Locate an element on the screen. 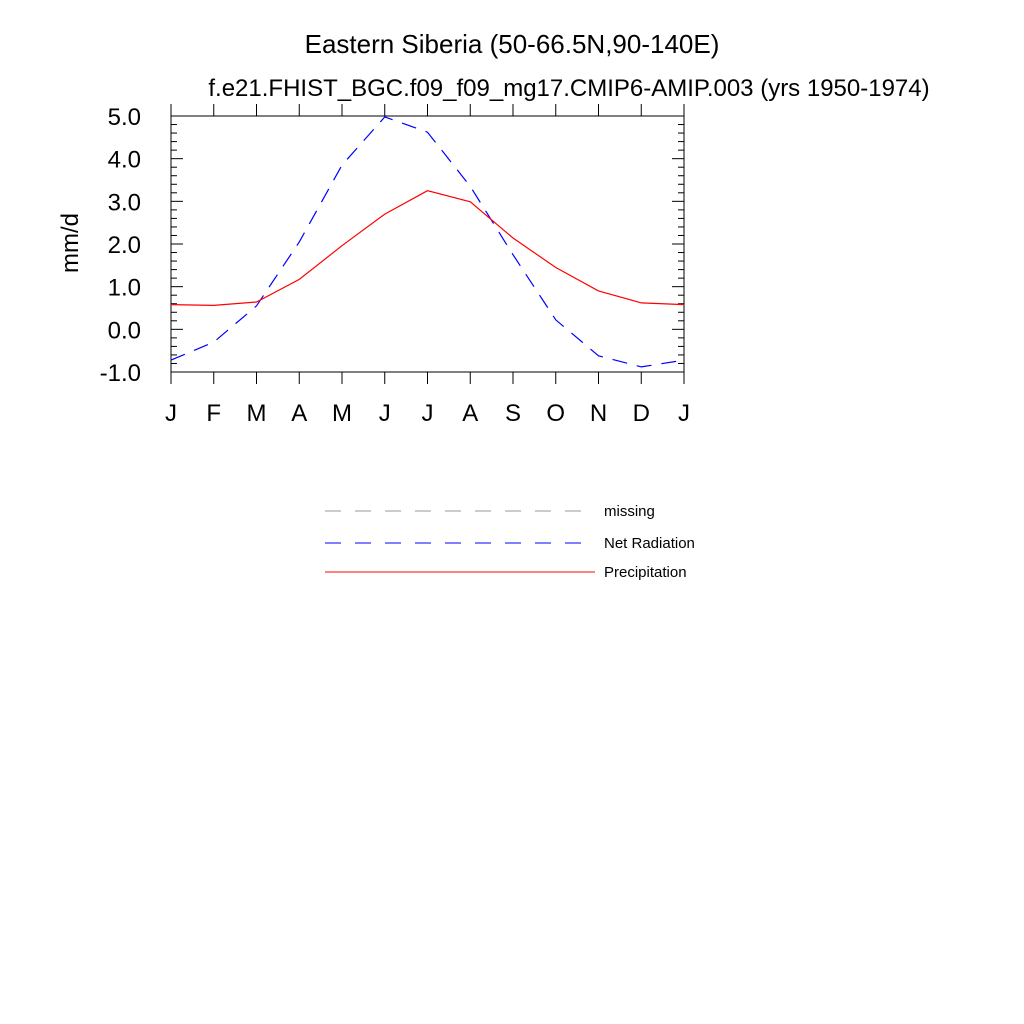 This screenshot has height=1024, width=1024. legend-label: Net Radiation is located at coordinates (649, 543).